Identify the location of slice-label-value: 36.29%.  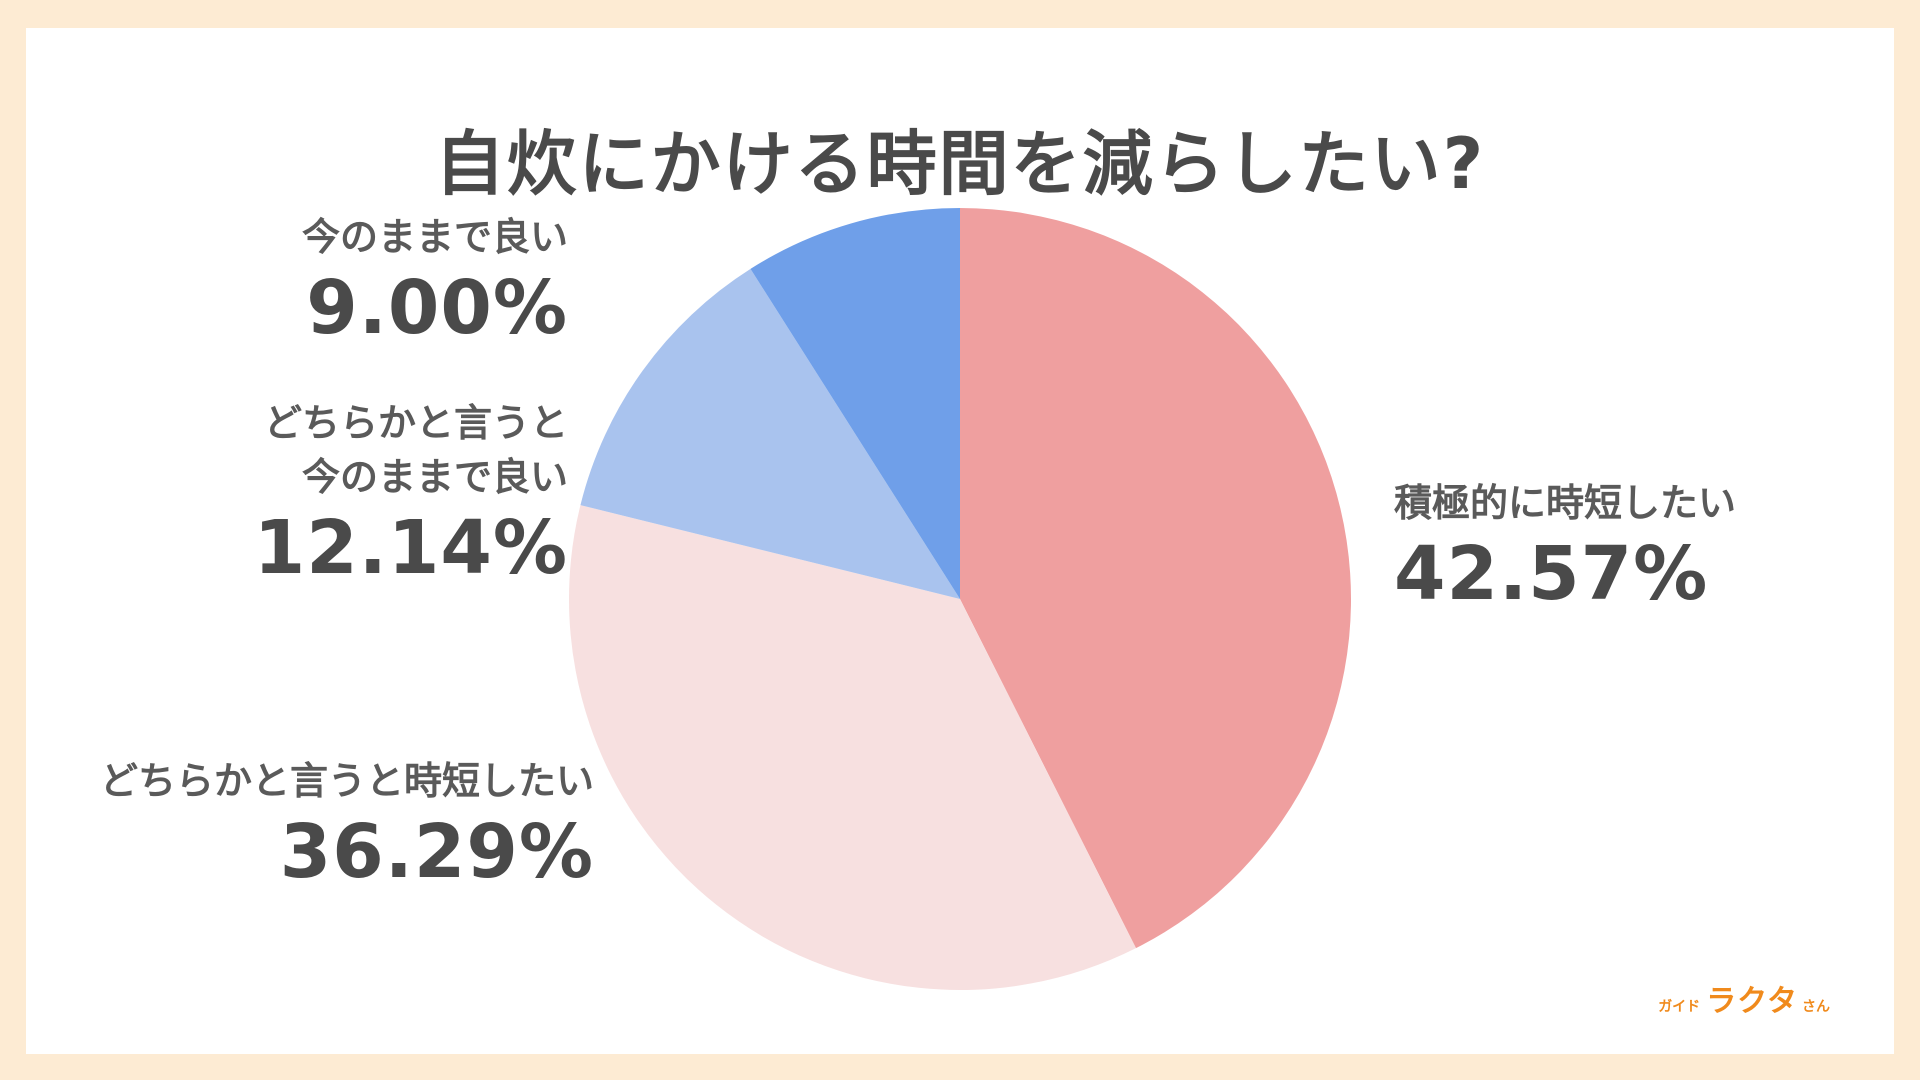
(436, 852).